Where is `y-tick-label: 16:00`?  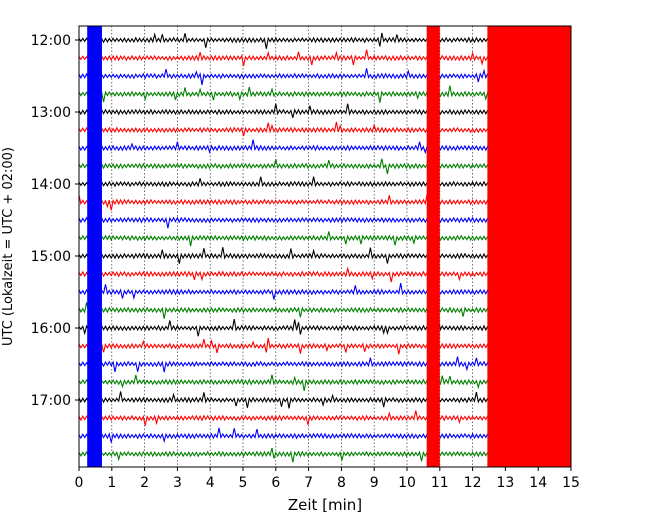 y-tick-label: 16:00 is located at coordinates (51, 329).